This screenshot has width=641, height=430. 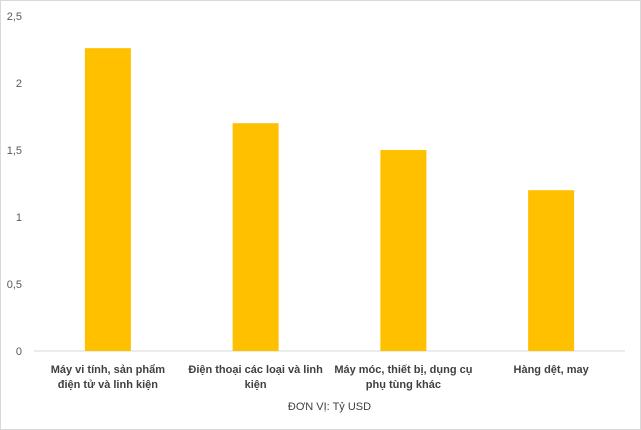 I want to click on y-tick-label: 1, so click(x=19, y=218).